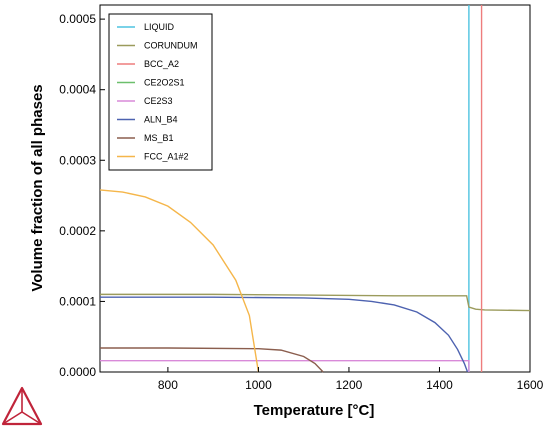 The image size is (550, 437). What do you see at coordinates (77, 90) in the screenshot?
I see `y-tick-label: 0.0004` at bounding box center [77, 90].